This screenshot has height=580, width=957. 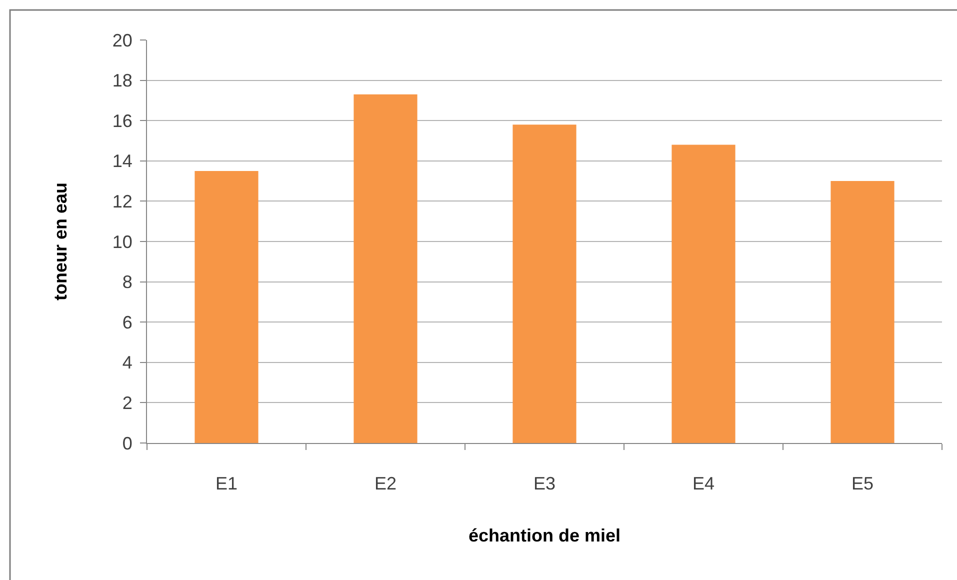 What do you see at coordinates (122, 40) in the screenshot?
I see `y-tick-label: 20` at bounding box center [122, 40].